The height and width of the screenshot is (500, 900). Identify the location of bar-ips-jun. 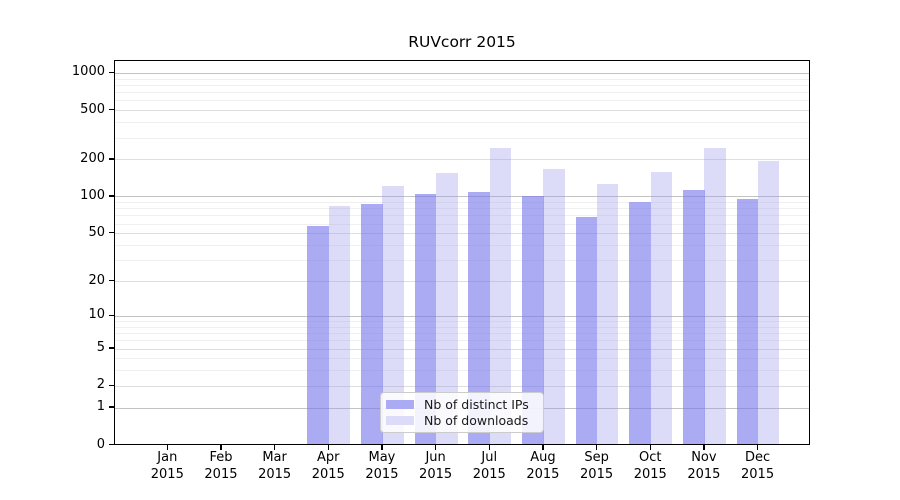
(425, 319).